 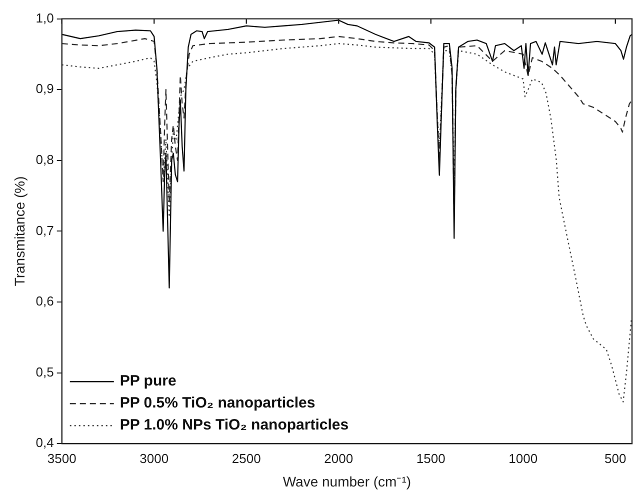 I want to click on x-tick-label: 2000, so click(x=339, y=458).